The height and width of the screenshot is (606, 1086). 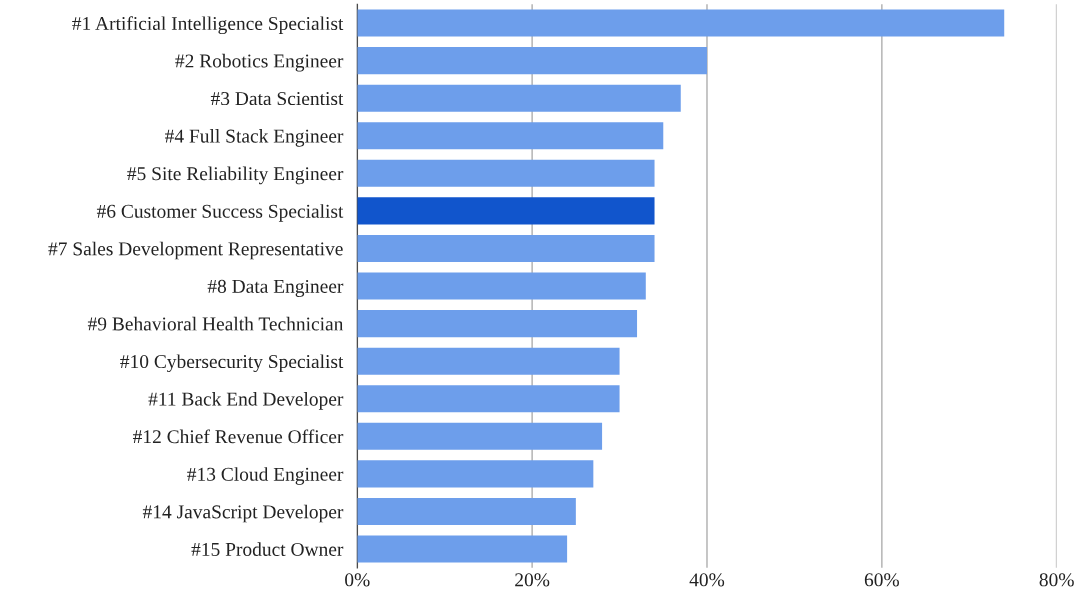 I want to click on x-tick-label: 80%, so click(x=1056, y=580).